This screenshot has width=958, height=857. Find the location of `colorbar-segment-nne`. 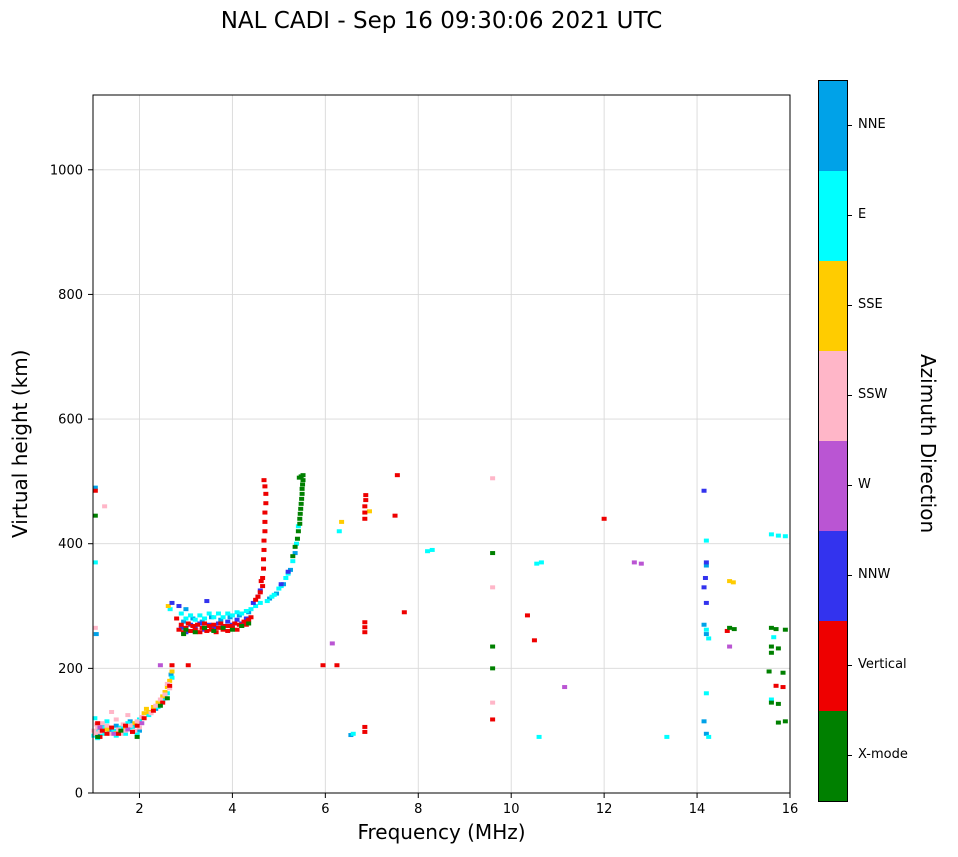

colorbar-segment-nne is located at coordinates (833, 126).